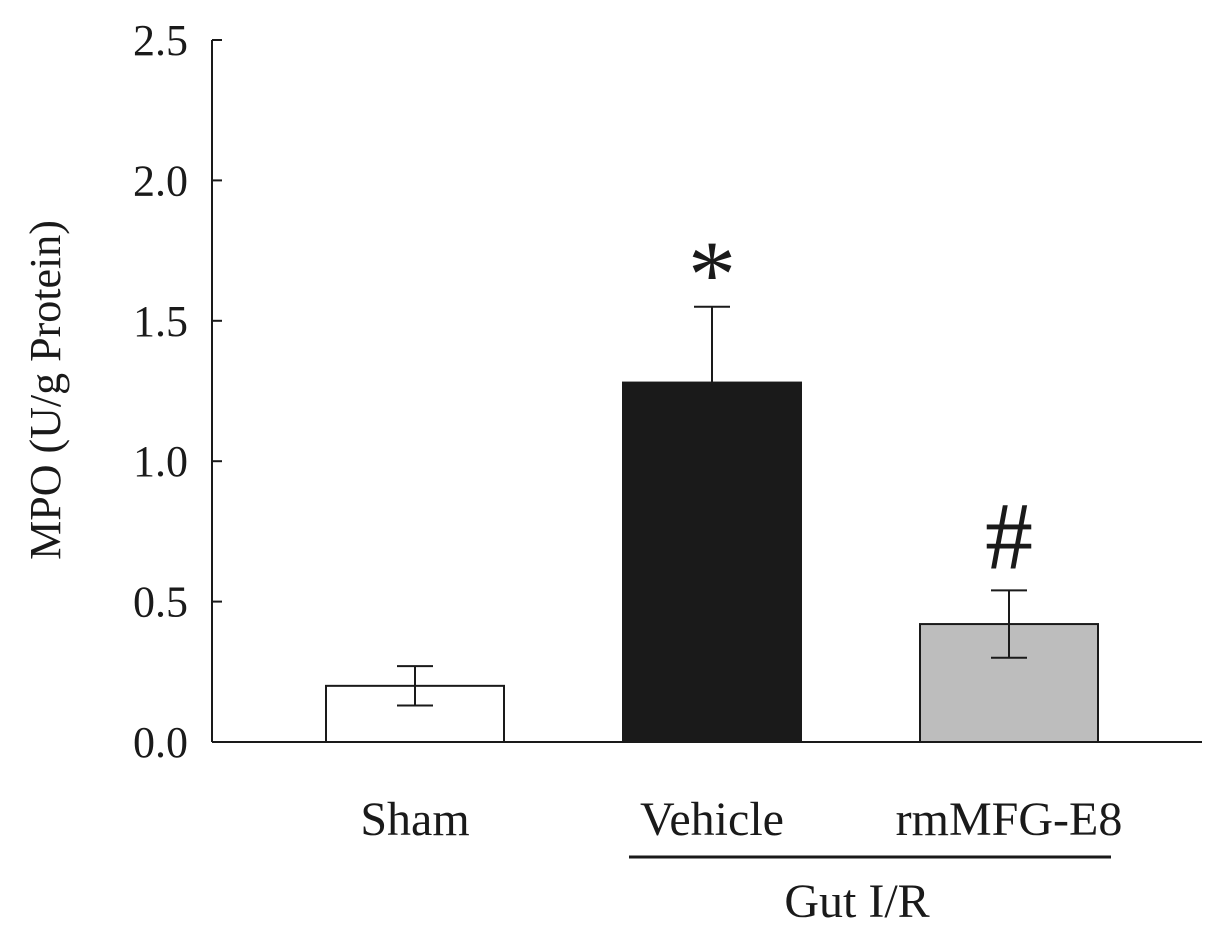 The height and width of the screenshot is (940, 1228). I want to click on y-tick-label: 0.5, so click(160, 602).